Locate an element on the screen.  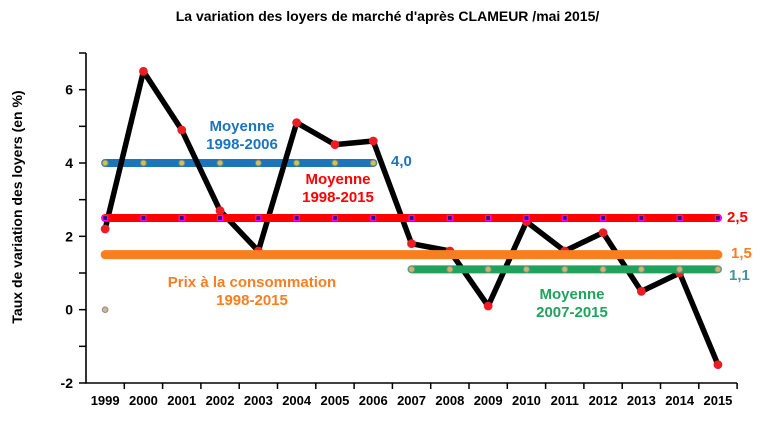
y-tick-label: 6 is located at coordinates (69, 90).